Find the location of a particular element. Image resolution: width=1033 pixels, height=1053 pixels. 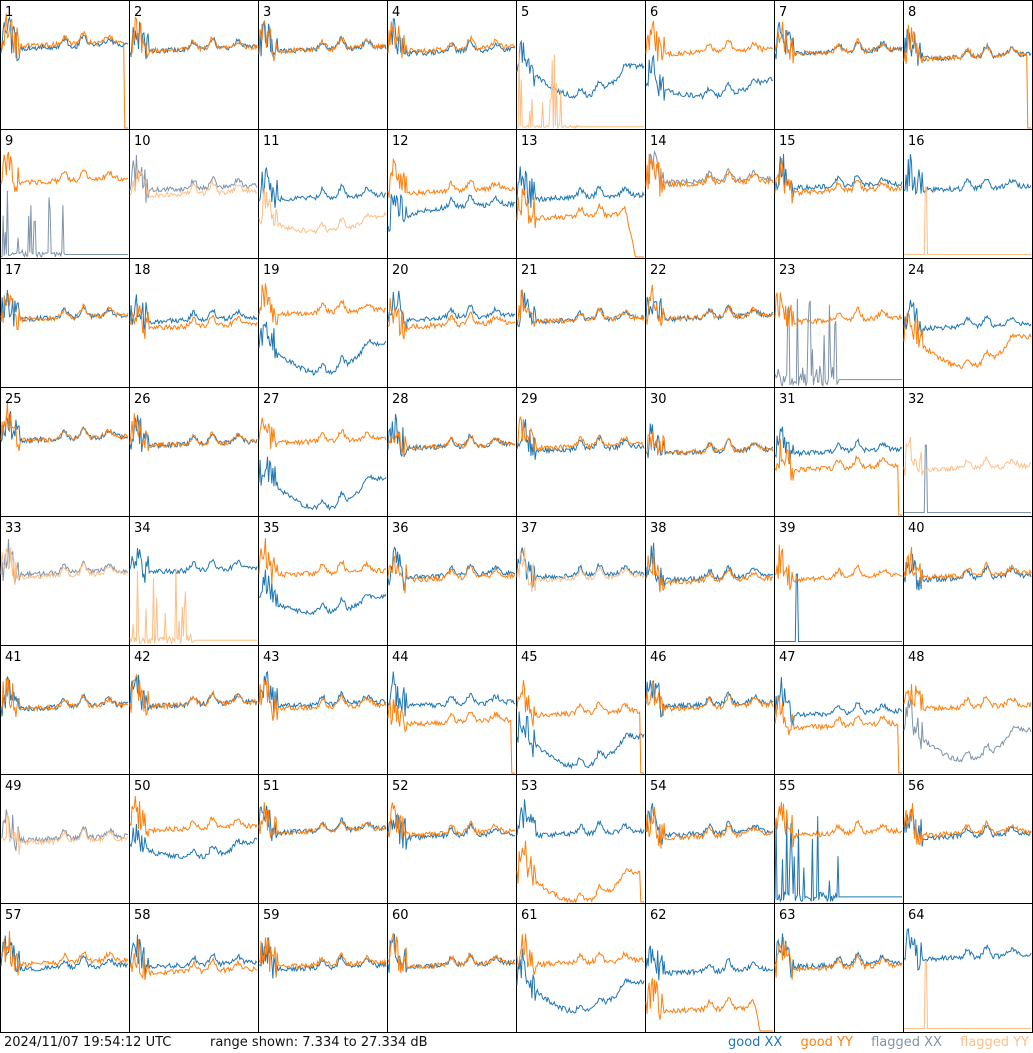

panel-label: 14 is located at coordinates (658, 141).